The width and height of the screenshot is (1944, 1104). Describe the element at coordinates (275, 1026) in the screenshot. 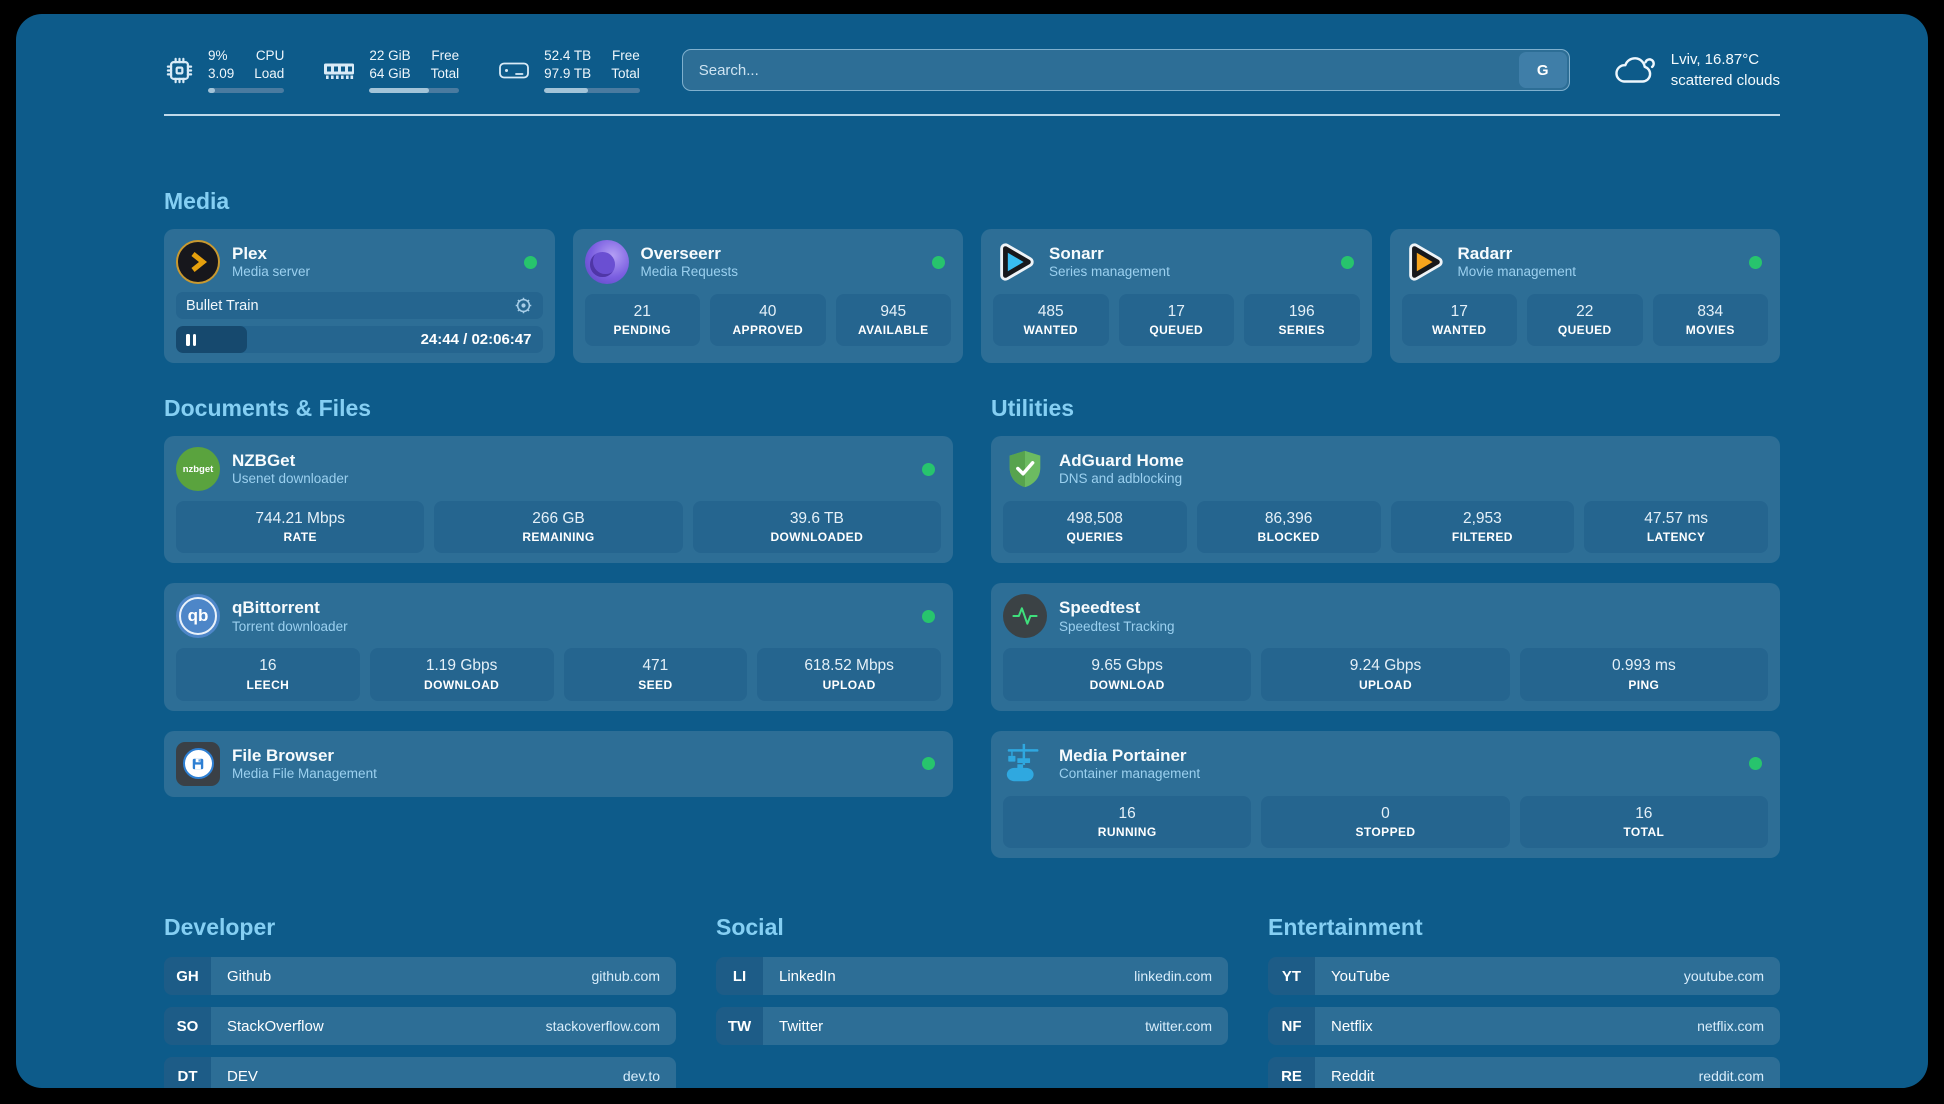

I see `bookmark-name: StackOverflow` at that location.